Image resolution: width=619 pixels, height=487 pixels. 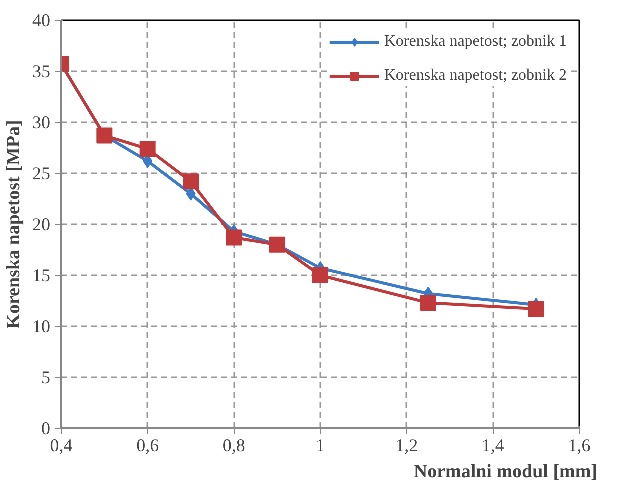 I want to click on x-tick-label: 0,6, so click(x=148, y=446).